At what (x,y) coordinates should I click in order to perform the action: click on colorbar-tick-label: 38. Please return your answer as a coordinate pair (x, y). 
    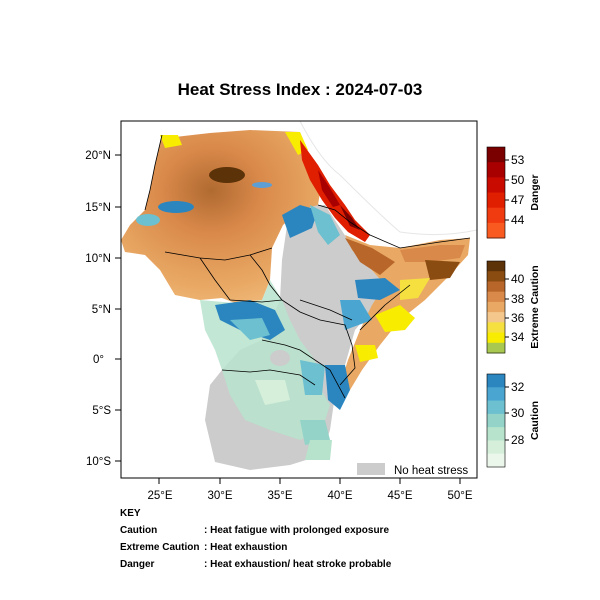
    Looking at the image, I should click on (518, 299).